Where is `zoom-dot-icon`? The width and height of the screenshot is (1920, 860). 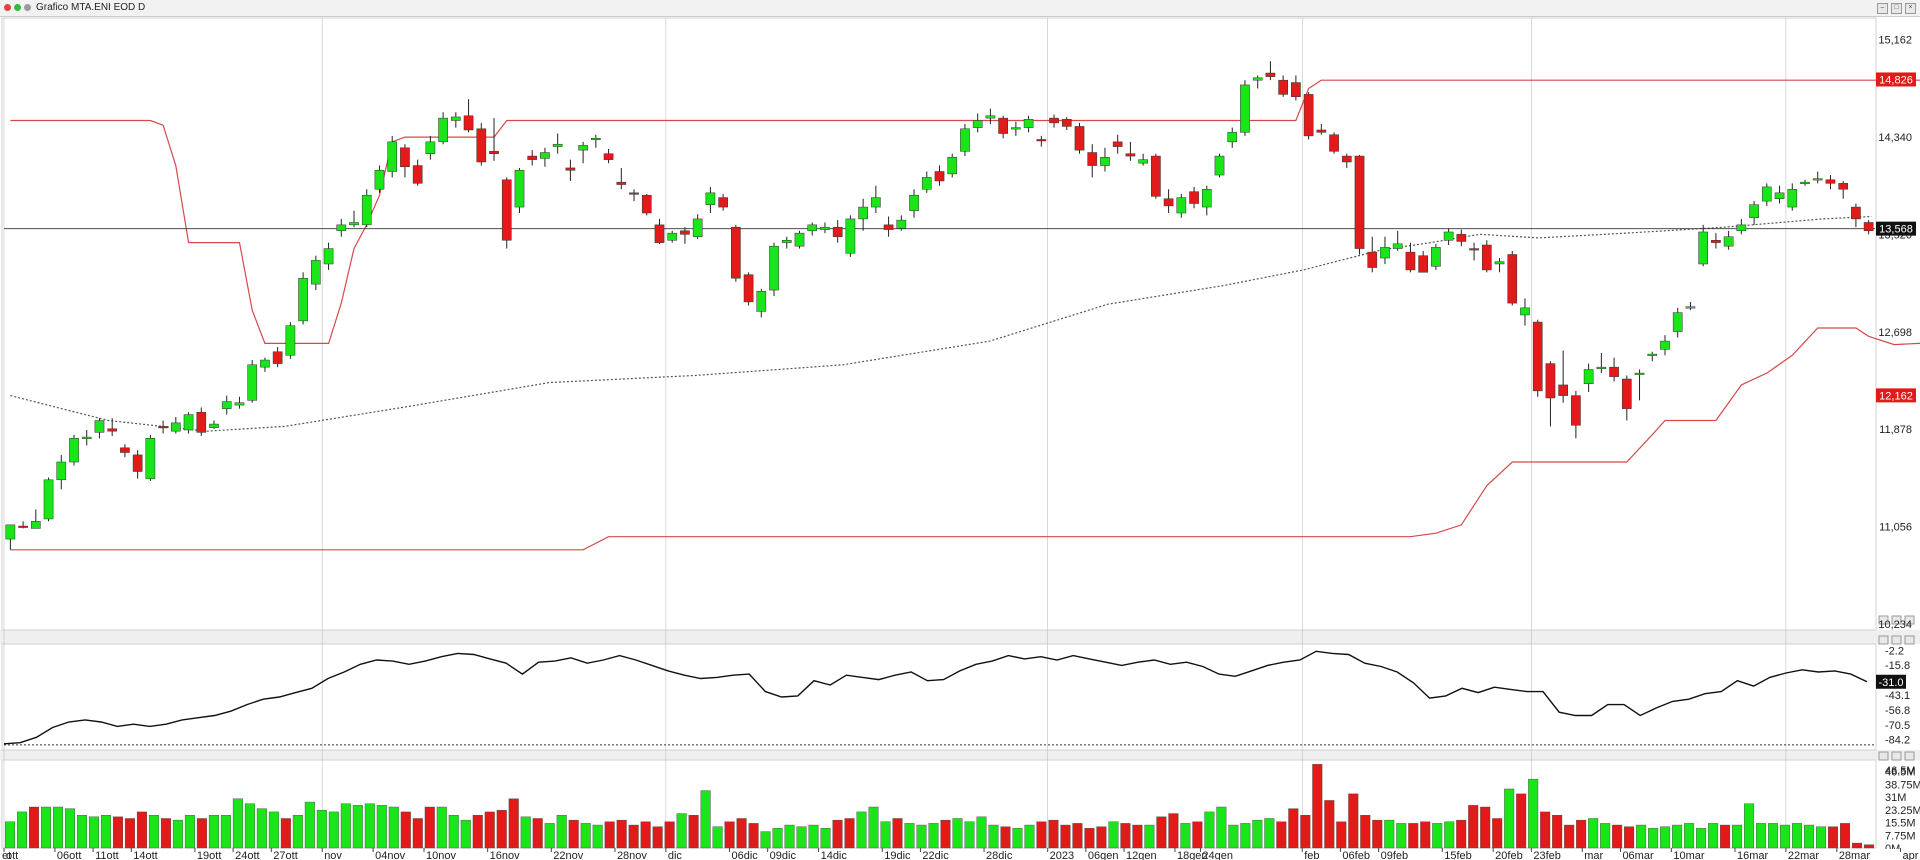
zoom-dot-icon is located at coordinates (17, 7).